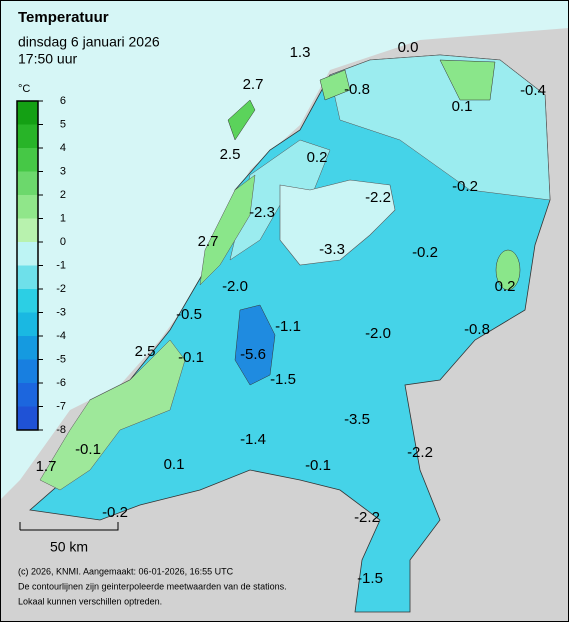 The height and width of the screenshot is (622, 569). What do you see at coordinates (63, 218) in the screenshot?
I see `colorbar-label: 1` at bounding box center [63, 218].